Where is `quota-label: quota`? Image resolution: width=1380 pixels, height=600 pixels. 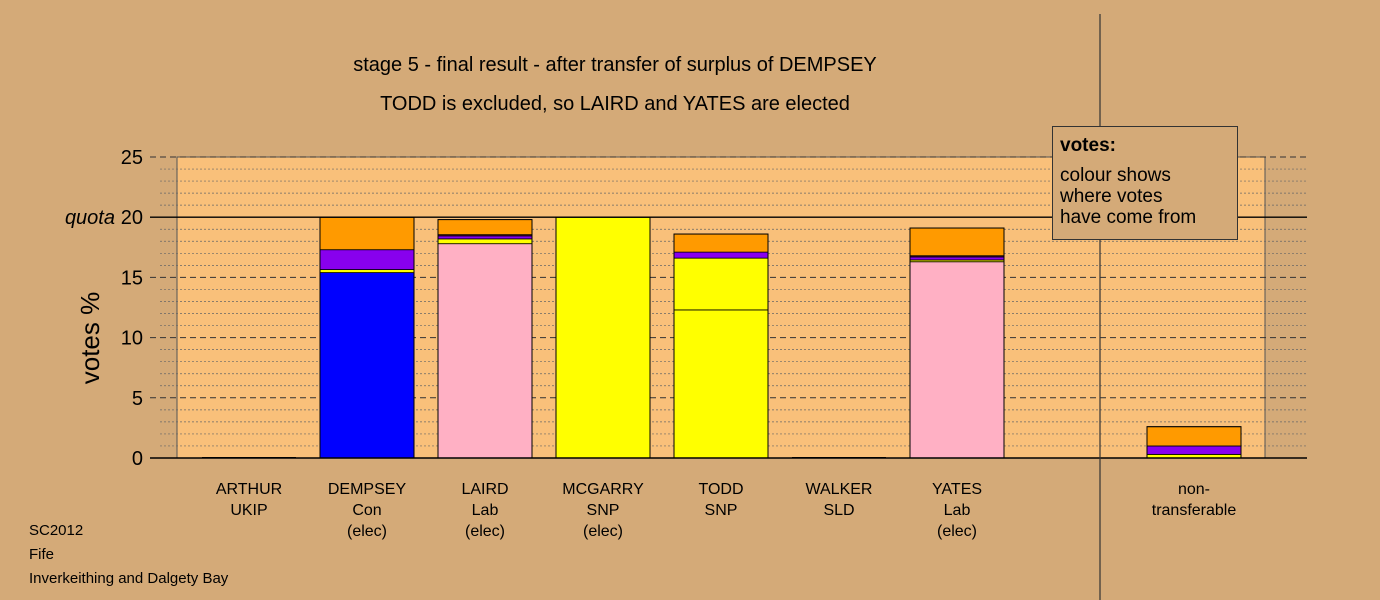
quota-label: quota is located at coordinates (90, 218).